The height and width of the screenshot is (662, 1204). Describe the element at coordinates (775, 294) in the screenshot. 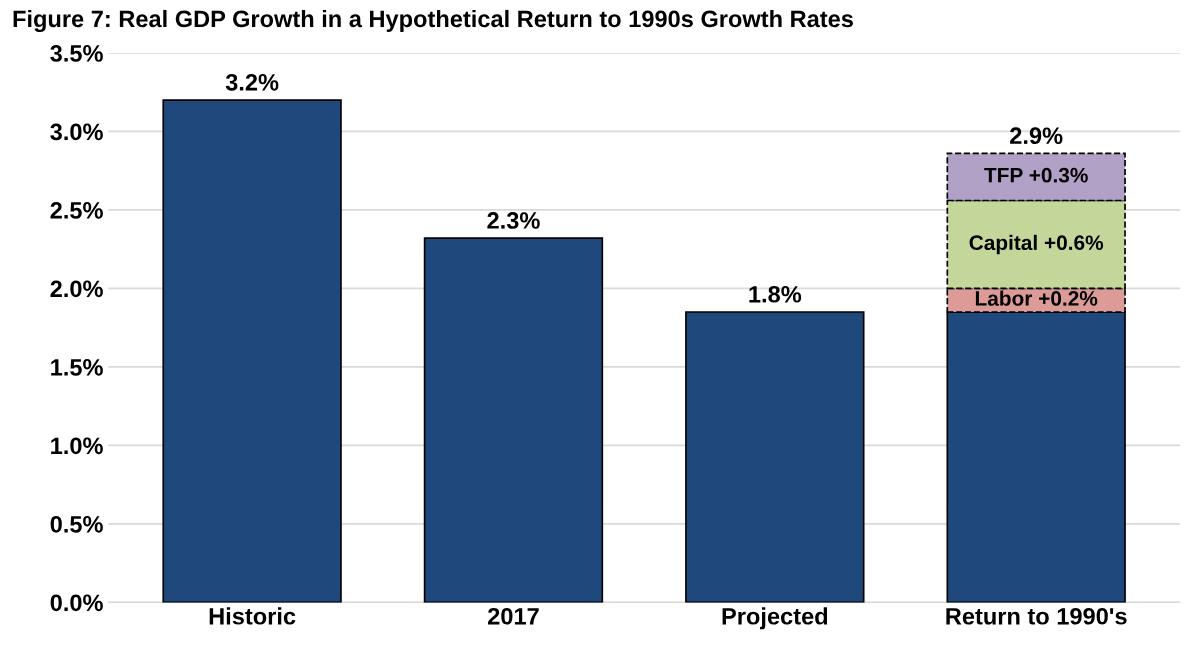

I see `total-label: 1.8%` at that location.